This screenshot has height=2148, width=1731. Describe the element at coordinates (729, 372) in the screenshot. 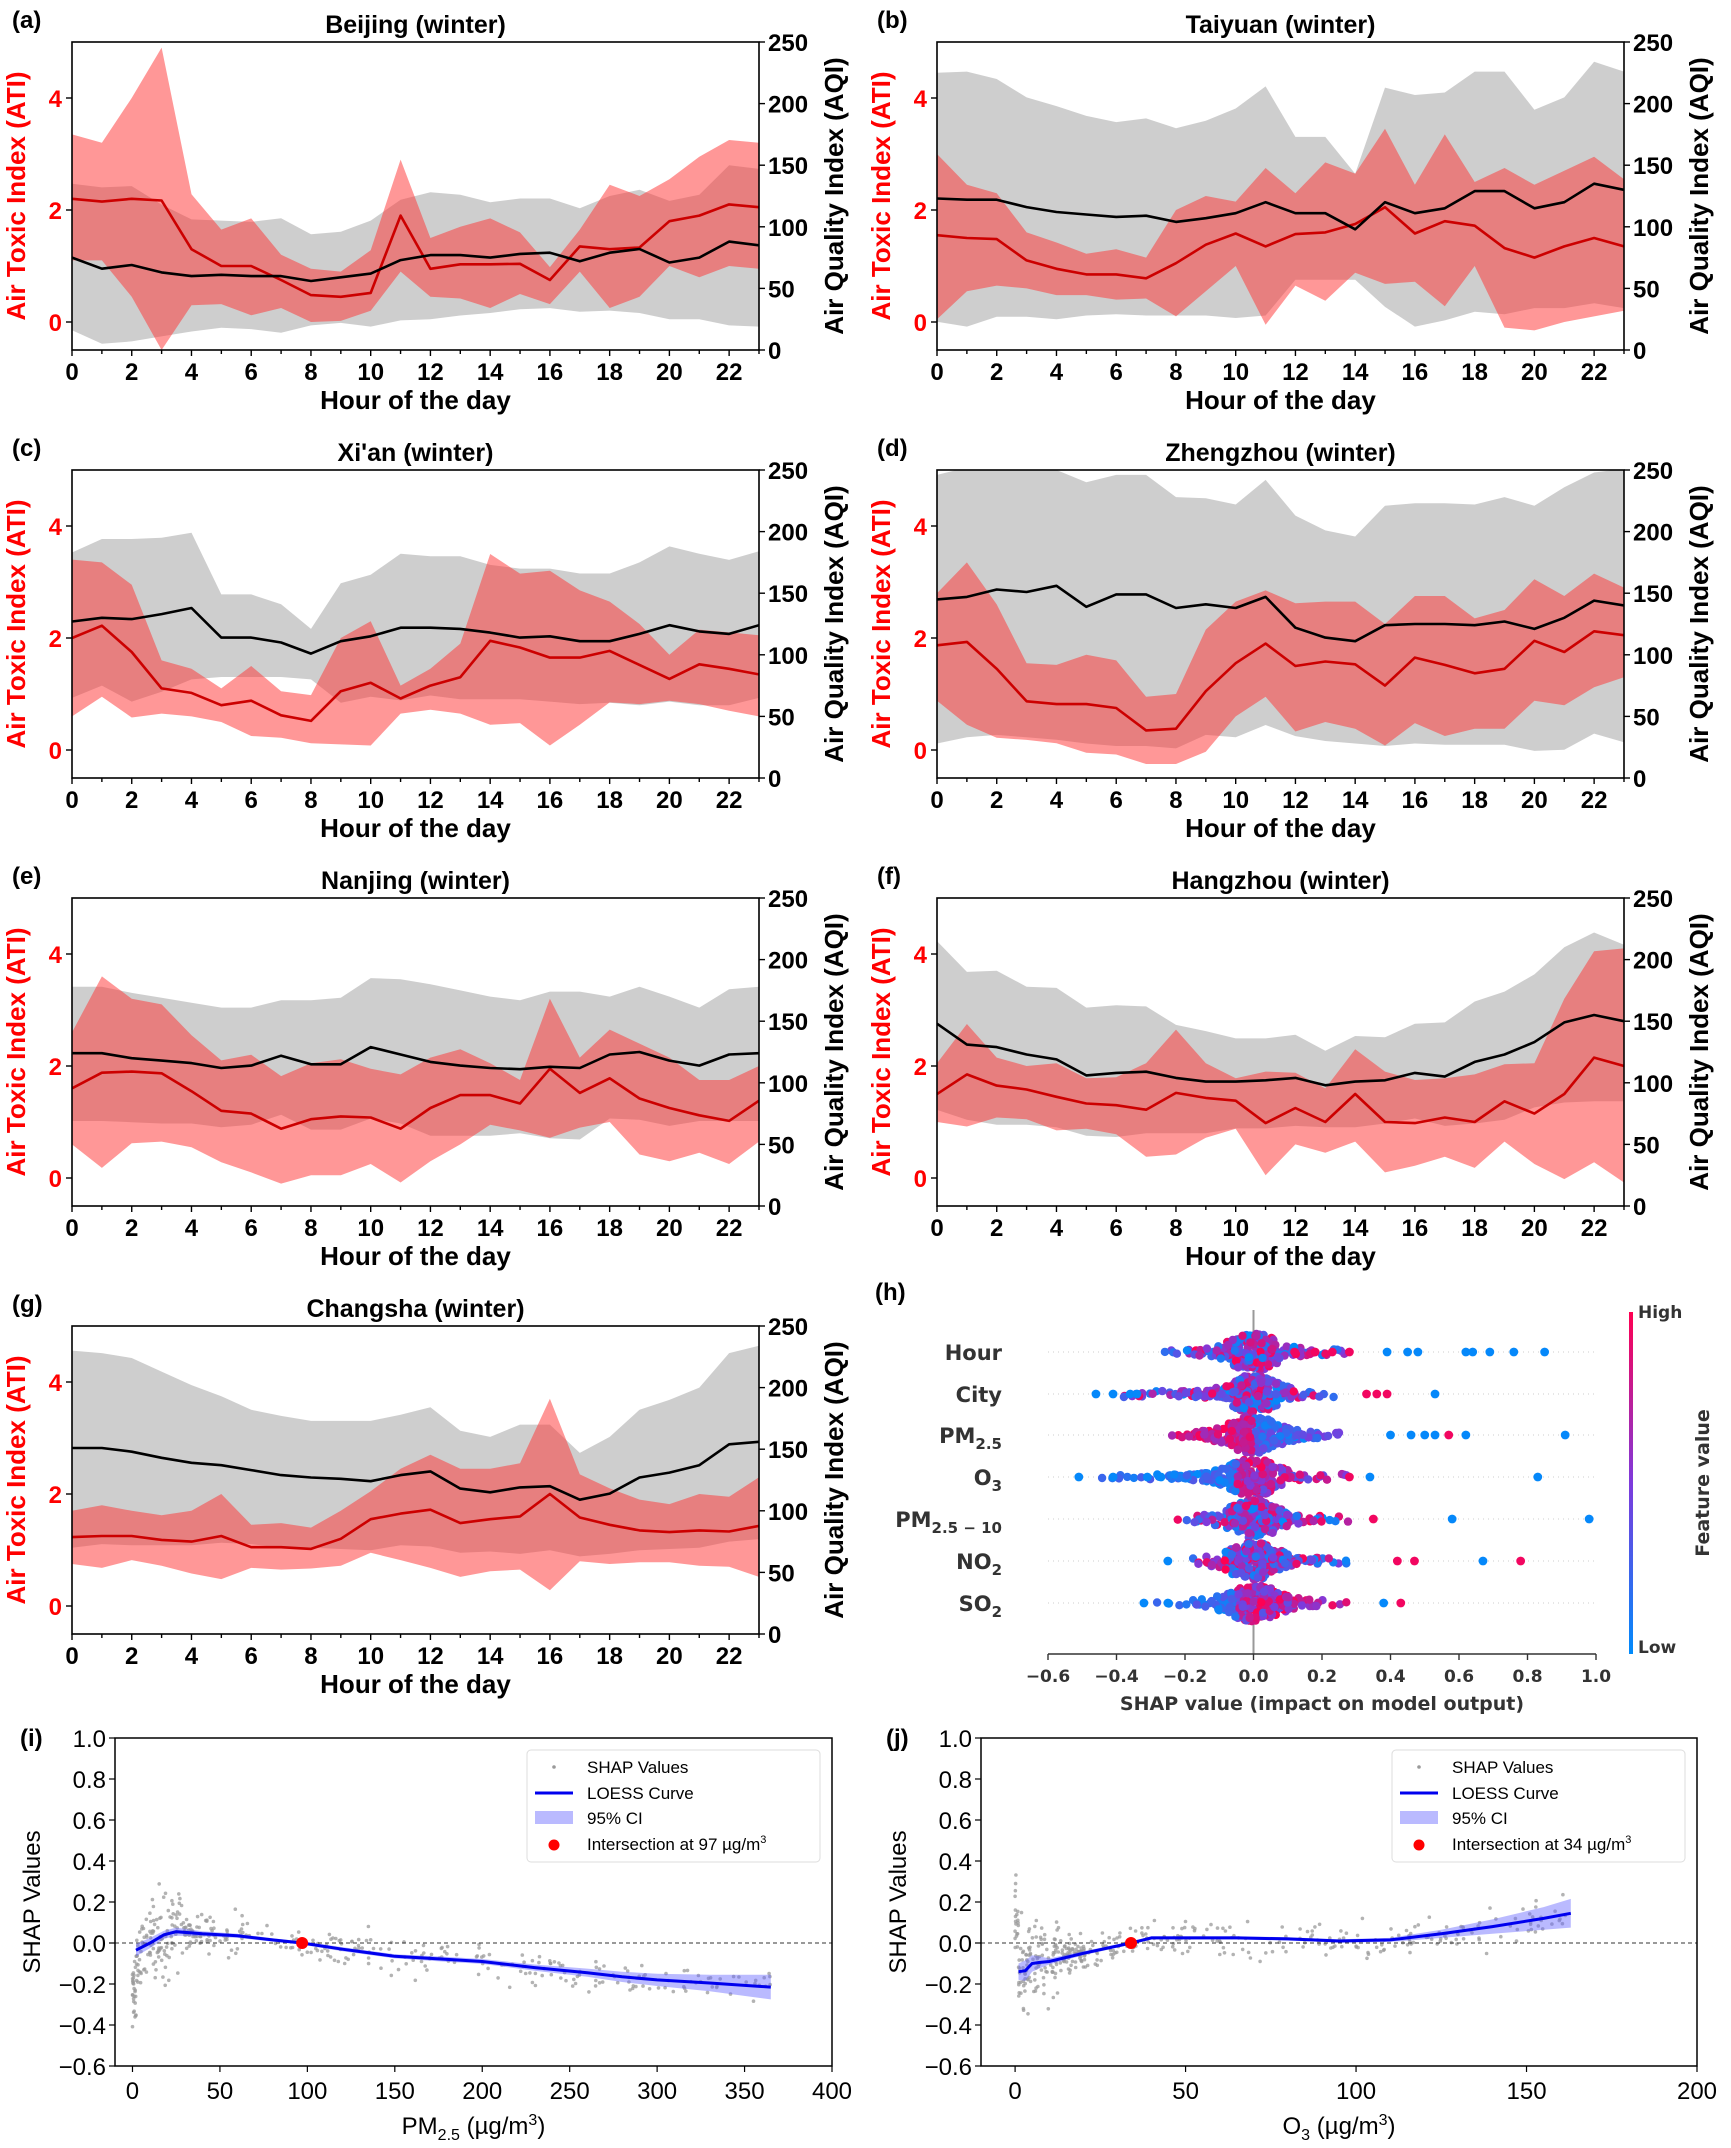

I see `x-tick-label: 22` at that location.